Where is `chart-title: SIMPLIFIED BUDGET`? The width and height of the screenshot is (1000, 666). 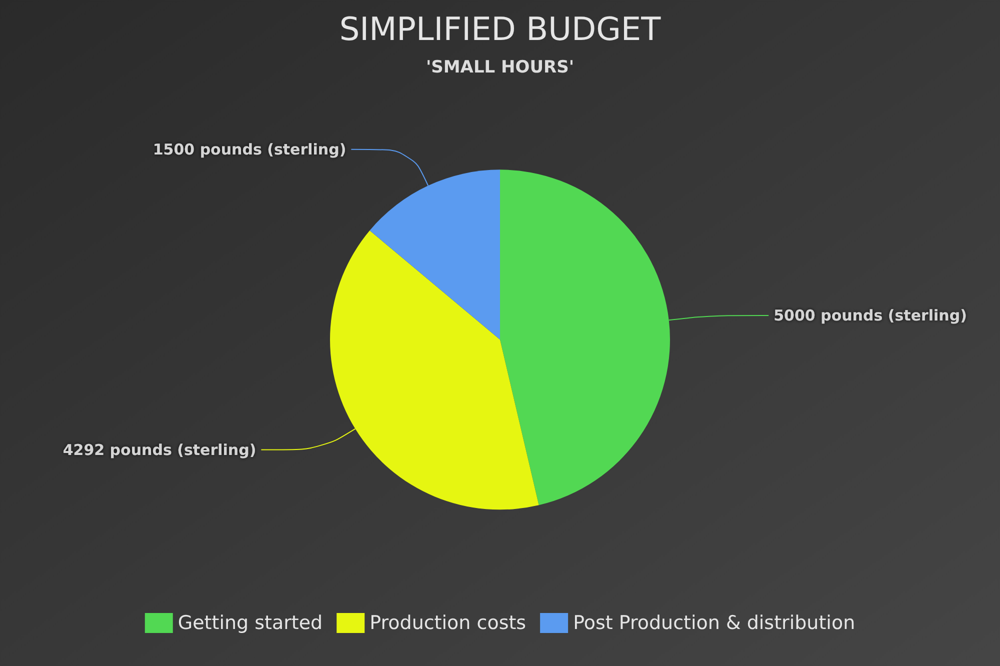 chart-title: SIMPLIFIED BUDGET is located at coordinates (500, 29).